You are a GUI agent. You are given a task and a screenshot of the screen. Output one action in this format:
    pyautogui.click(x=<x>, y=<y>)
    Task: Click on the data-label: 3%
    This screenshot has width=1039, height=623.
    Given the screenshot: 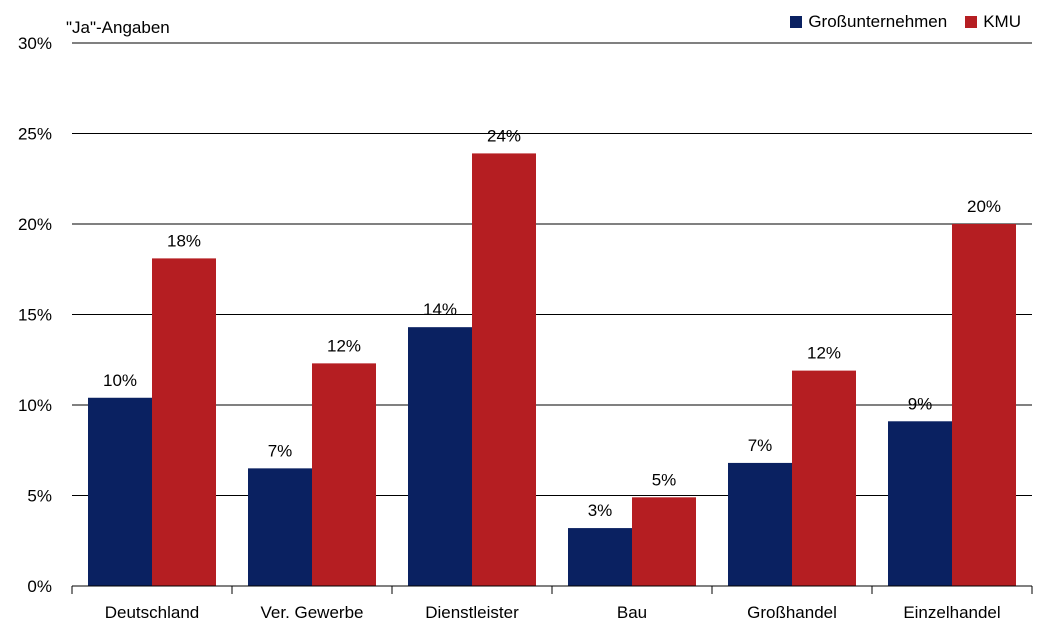 What is the action you would take?
    pyautogui.click(x=600, y=510)
    